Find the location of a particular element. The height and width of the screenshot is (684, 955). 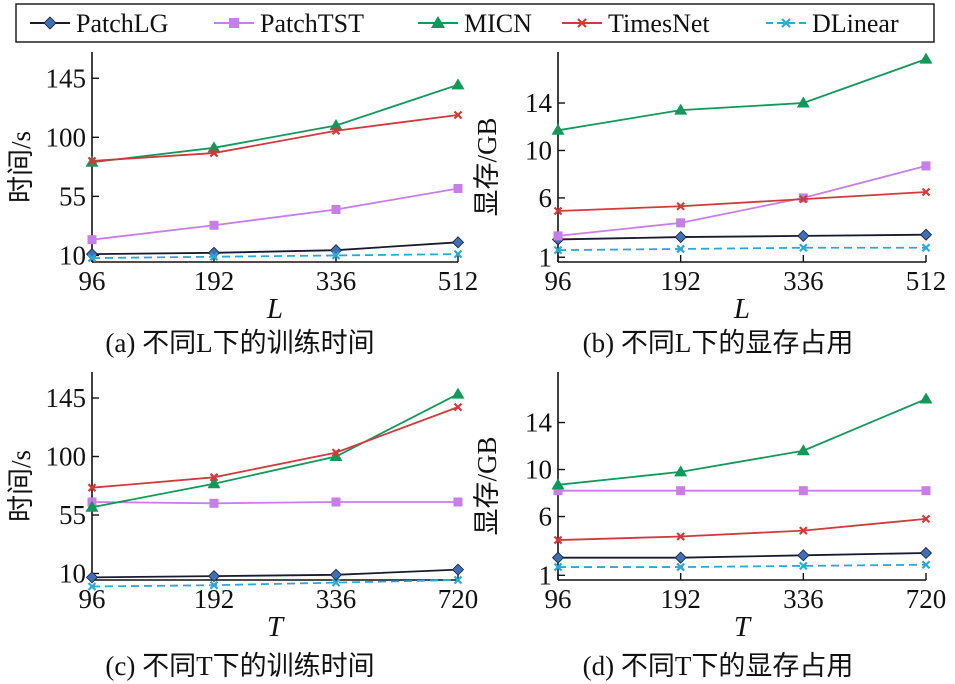

legend-item: TimesNet is located at coordinates (636, 23).